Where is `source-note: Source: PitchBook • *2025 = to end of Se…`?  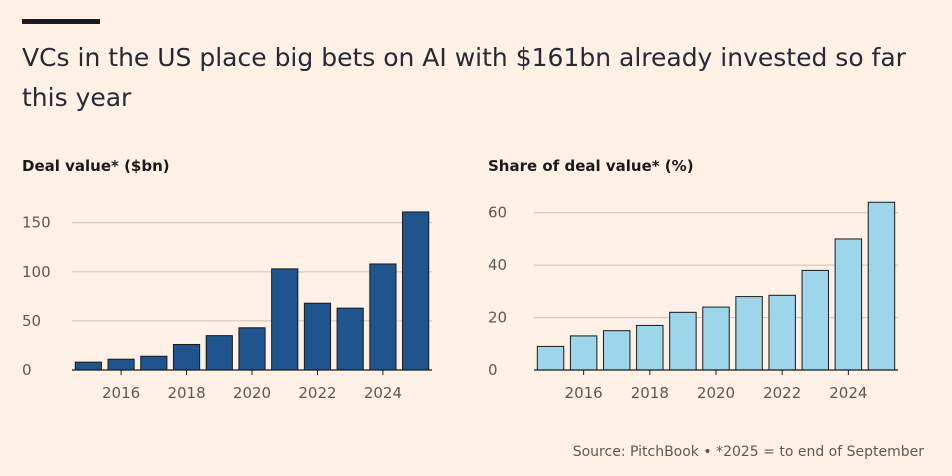 source-note: Source: PitchBook • *2025 = to end of Se… is located at coordinates (748, 452).